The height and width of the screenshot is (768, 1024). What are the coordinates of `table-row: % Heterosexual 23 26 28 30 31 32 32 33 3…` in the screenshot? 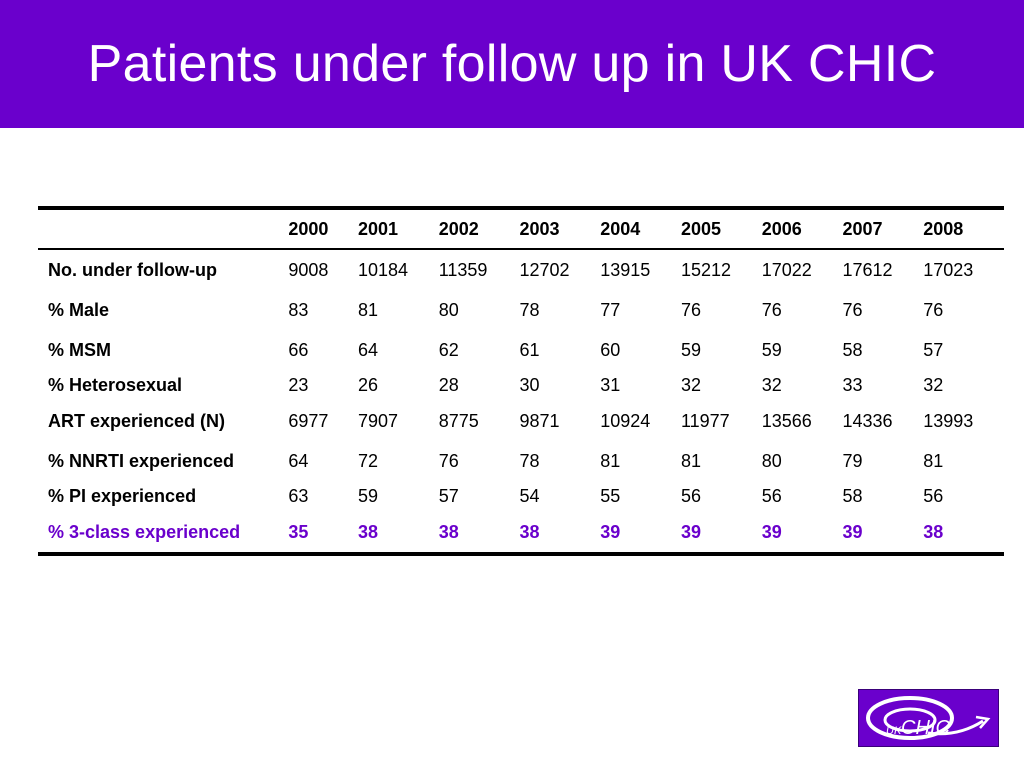 It's located at (521, 385).